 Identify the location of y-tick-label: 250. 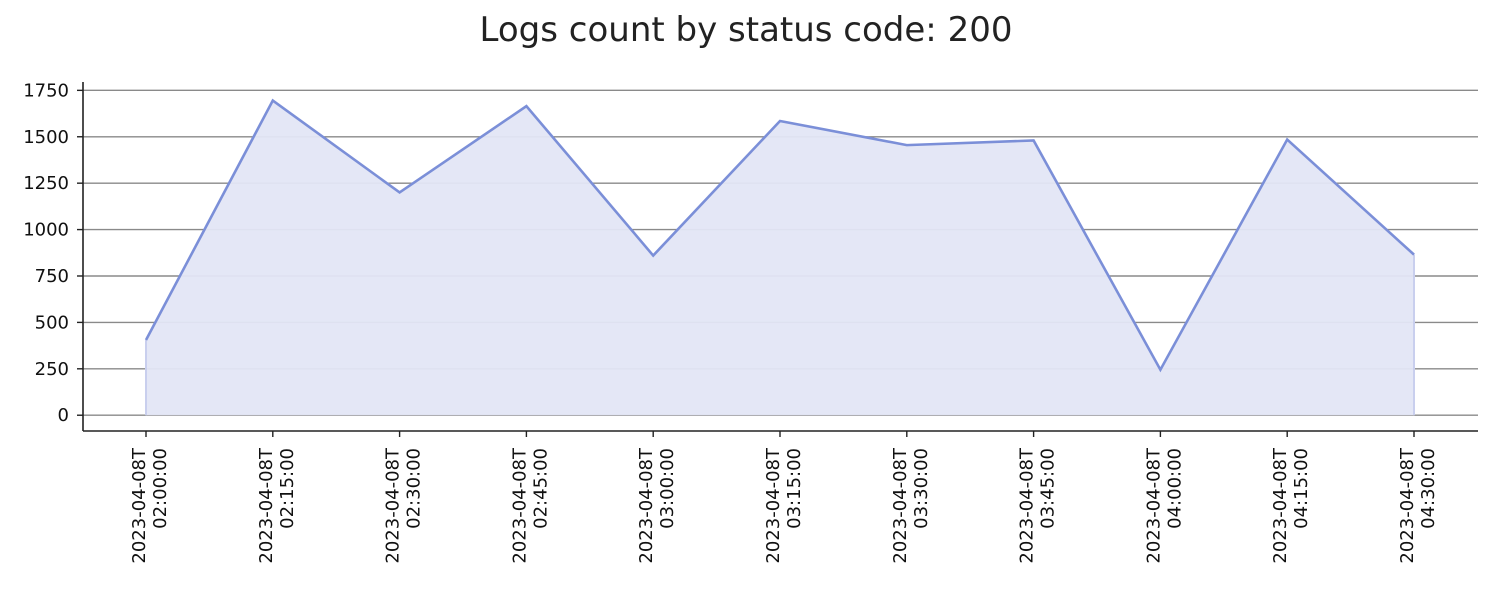
(52, 369).